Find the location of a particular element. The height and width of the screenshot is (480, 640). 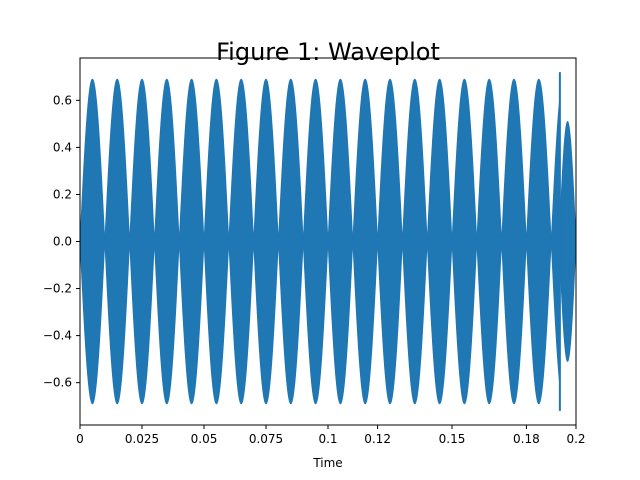

x-tick-label: 0.12 is located at coordinates (377, 439).